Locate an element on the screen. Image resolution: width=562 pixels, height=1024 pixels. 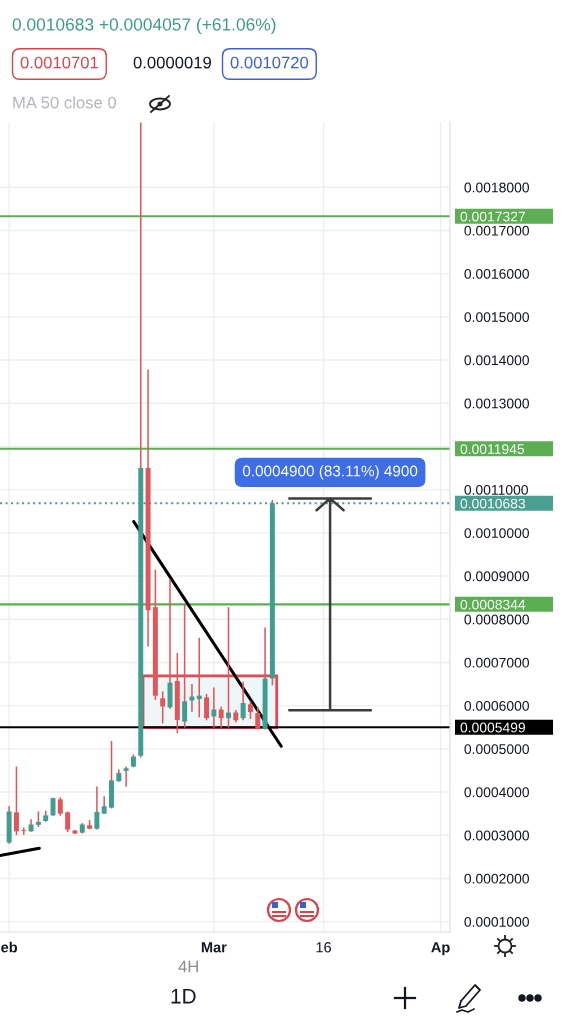
y-tick-label: 0.0005000 is located at coordinates (496, 749).